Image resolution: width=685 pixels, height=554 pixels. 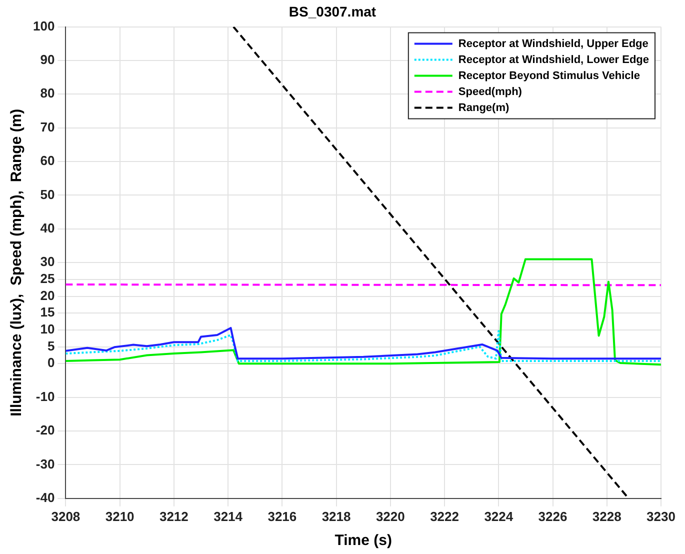 I want to click on y-tick-label: 25, so click(x=47, y=278).